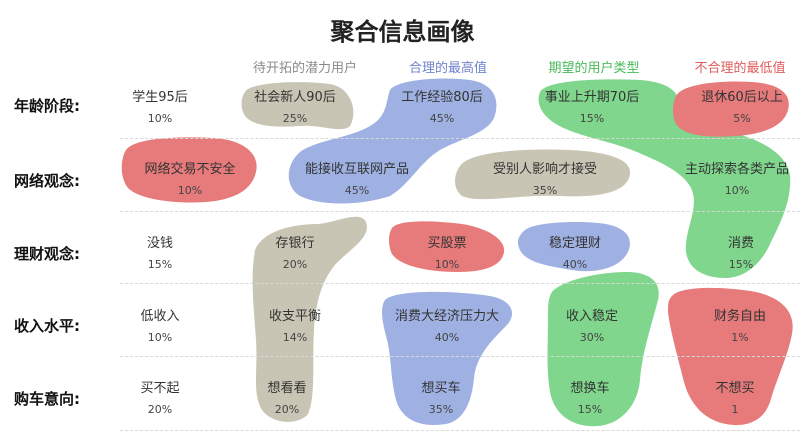  I want to click on cell-age-70s: 事业上升期70后 15%, so click(592, 107).